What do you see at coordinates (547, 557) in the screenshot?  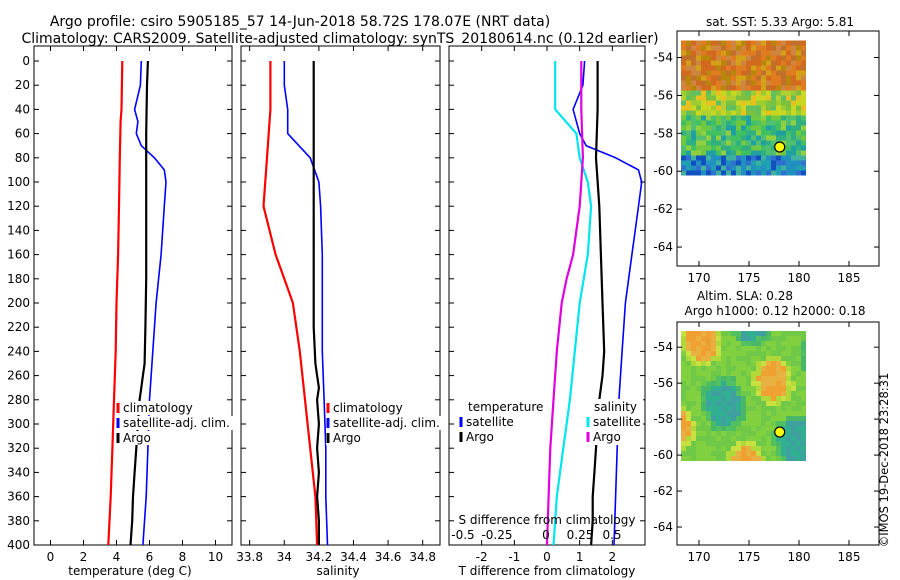 I see `x-tick-label: 0` at bounding box center [547, 557].